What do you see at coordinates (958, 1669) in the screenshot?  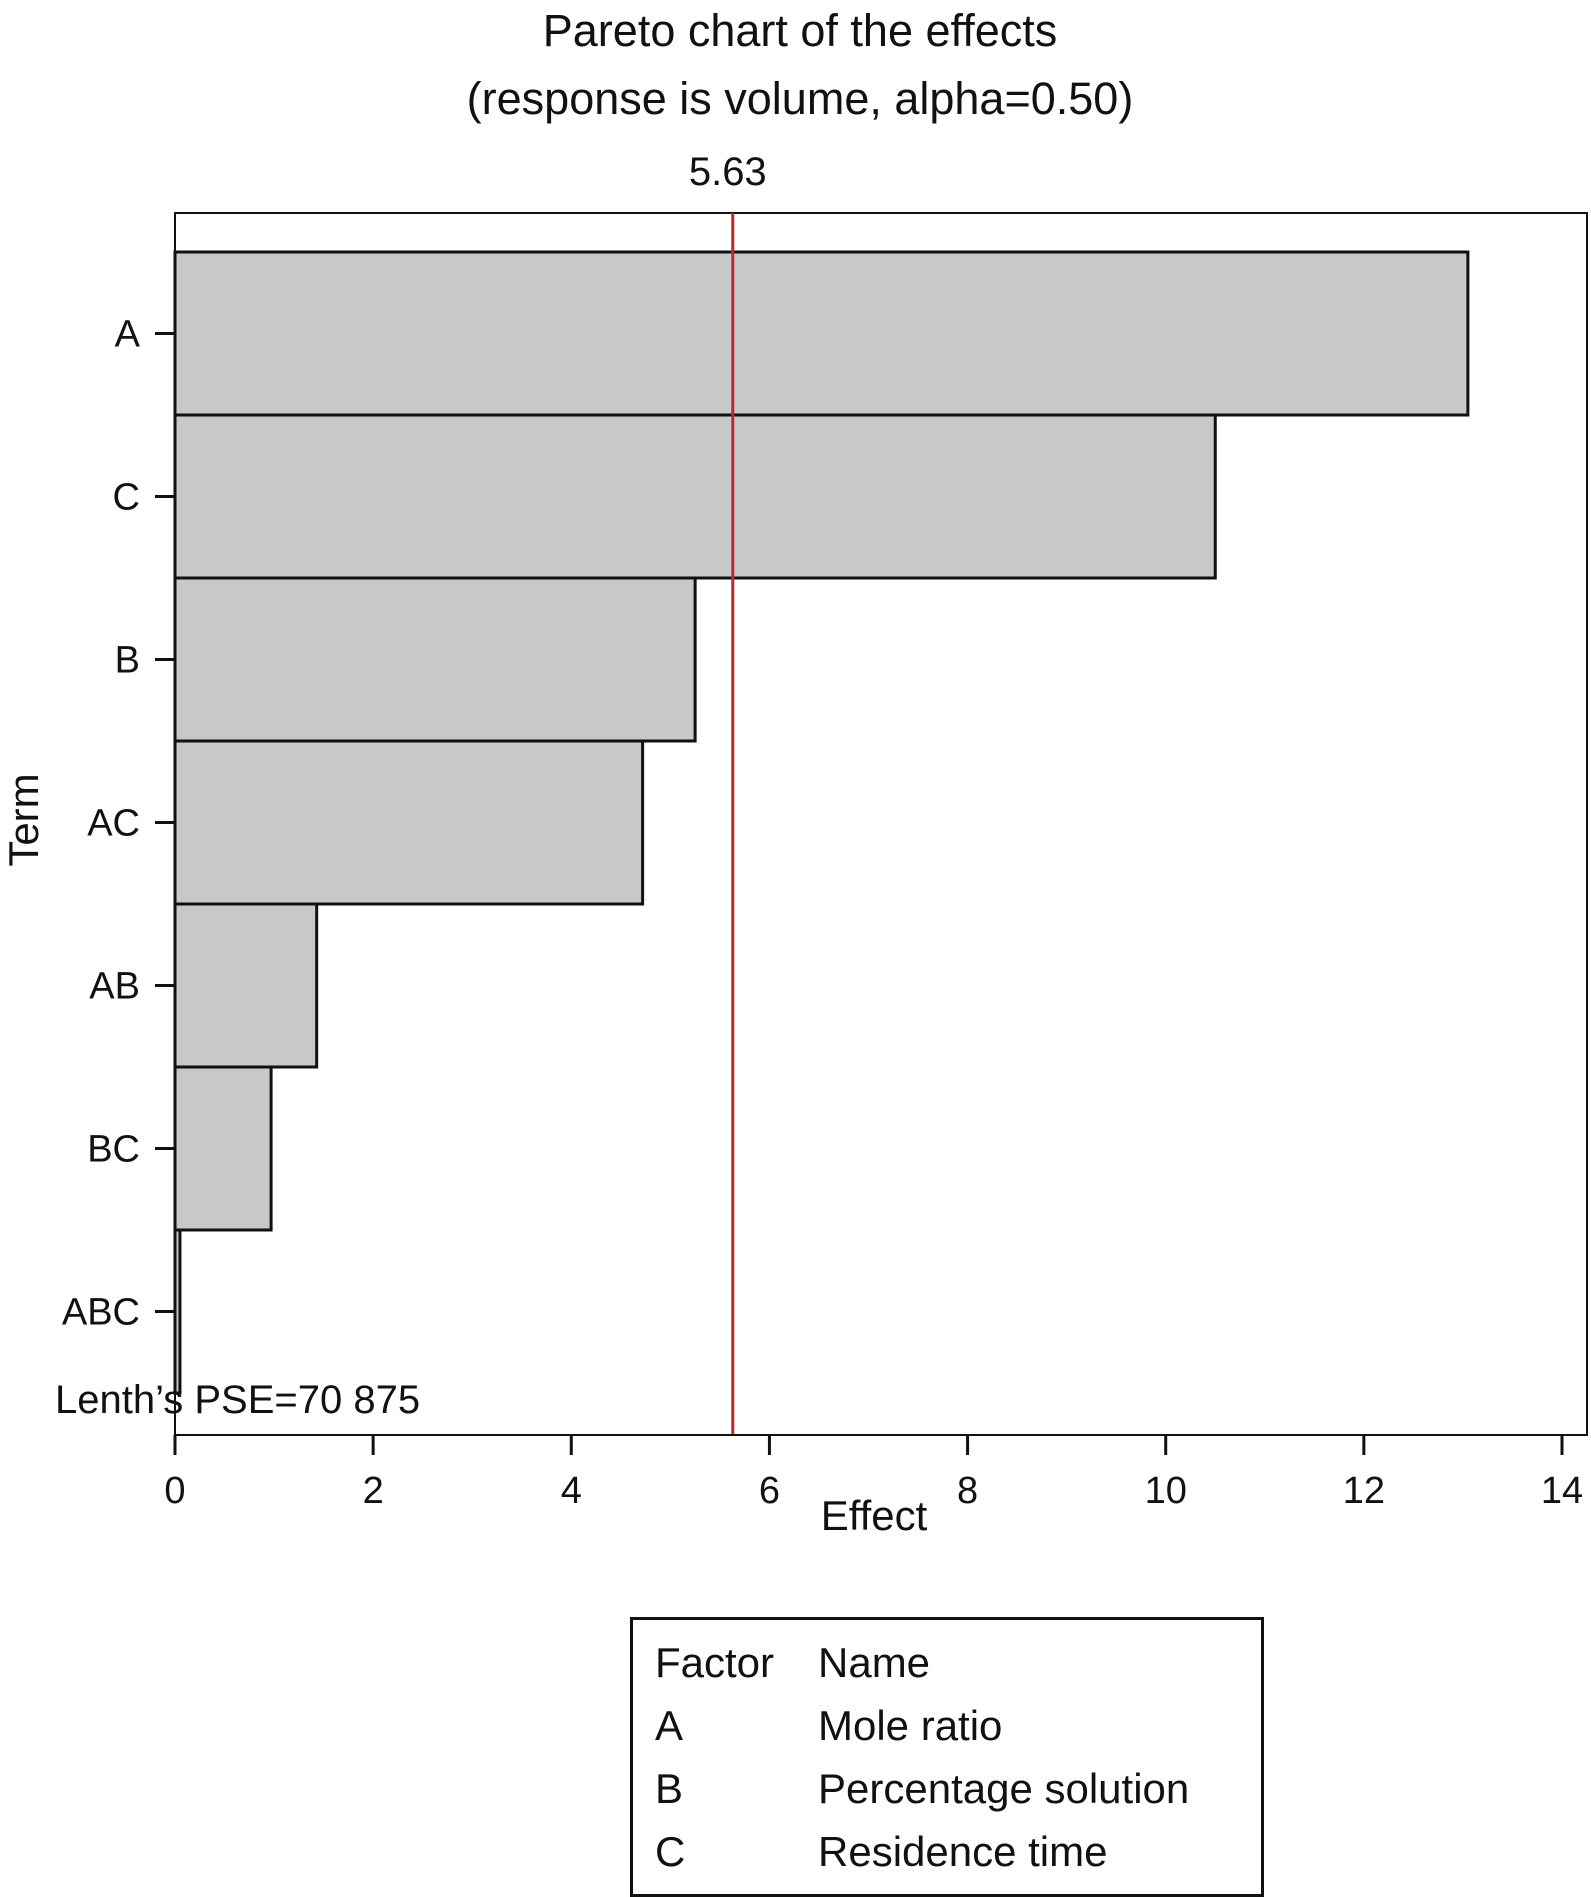 I see `factor-table-header: Factor Name` at bounding box center [958, 1669].